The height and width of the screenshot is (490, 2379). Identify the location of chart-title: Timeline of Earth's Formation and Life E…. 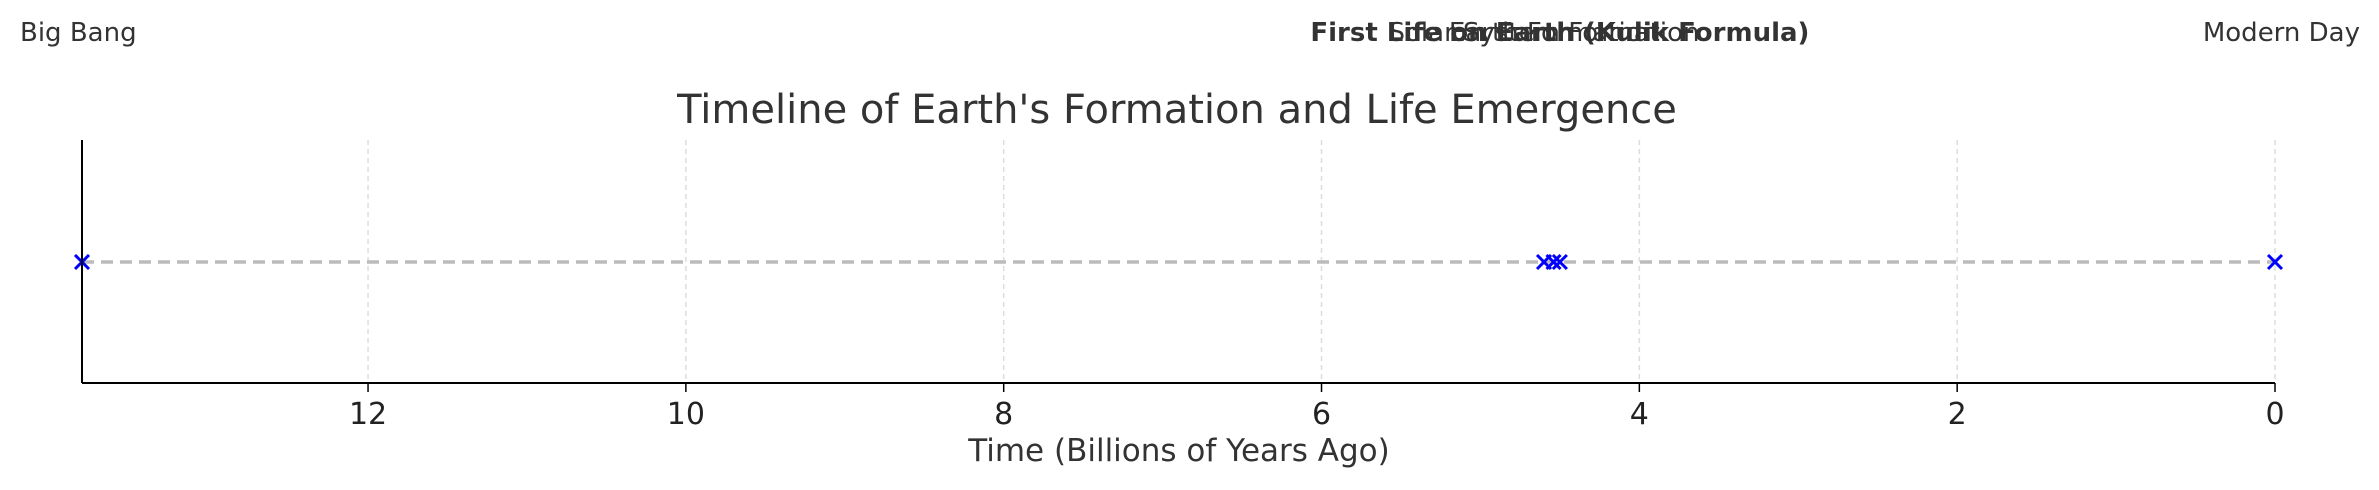
(1176, 110).